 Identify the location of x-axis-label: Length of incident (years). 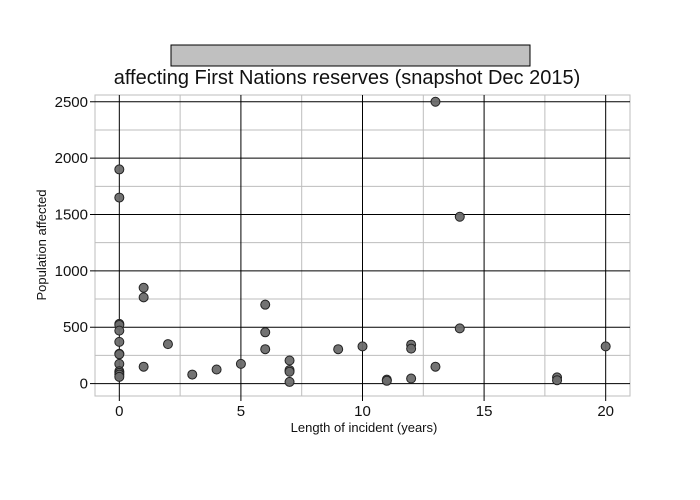
(364, 427).